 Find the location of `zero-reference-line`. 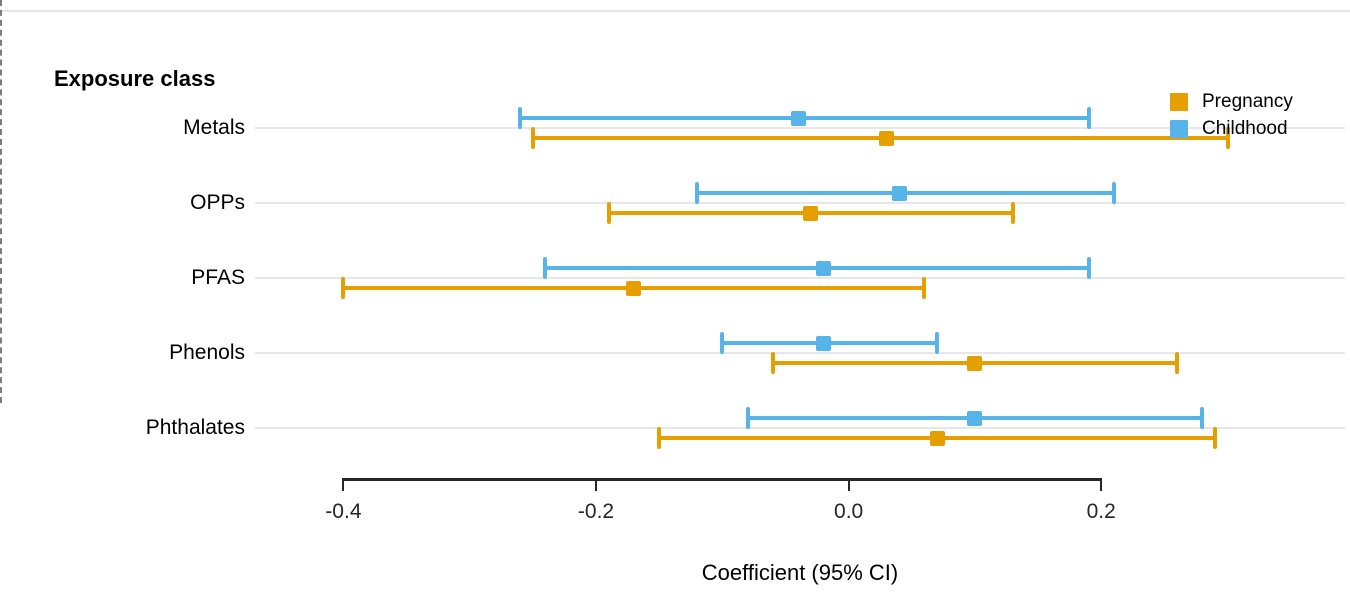

zero-reference-line is located at coordinates (1, 201).